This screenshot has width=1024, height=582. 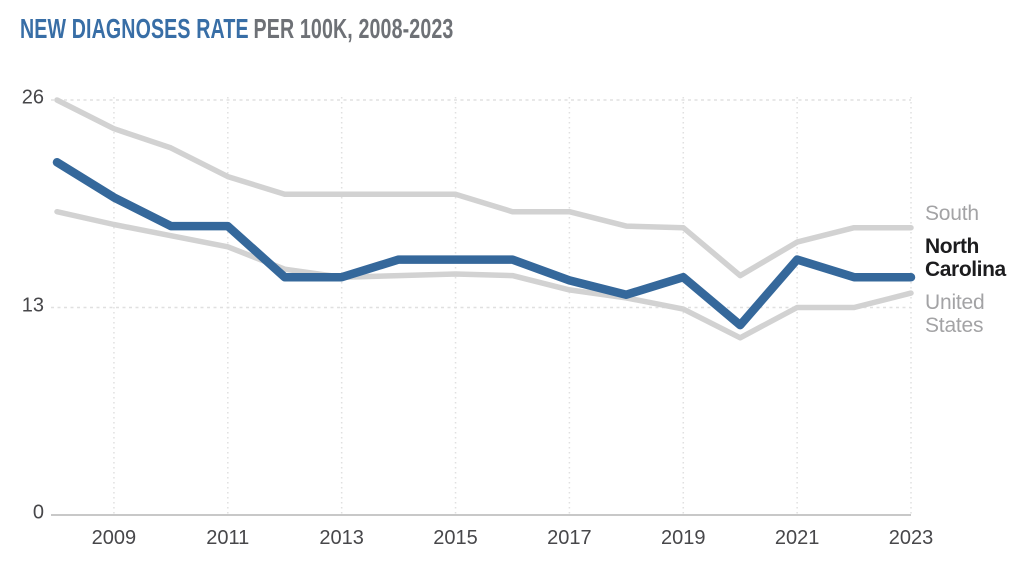 What do you see at coordinates (32, 305) in the screenshot?
I see `y-tick-label-13: 13` at bounding box center [32, 305].